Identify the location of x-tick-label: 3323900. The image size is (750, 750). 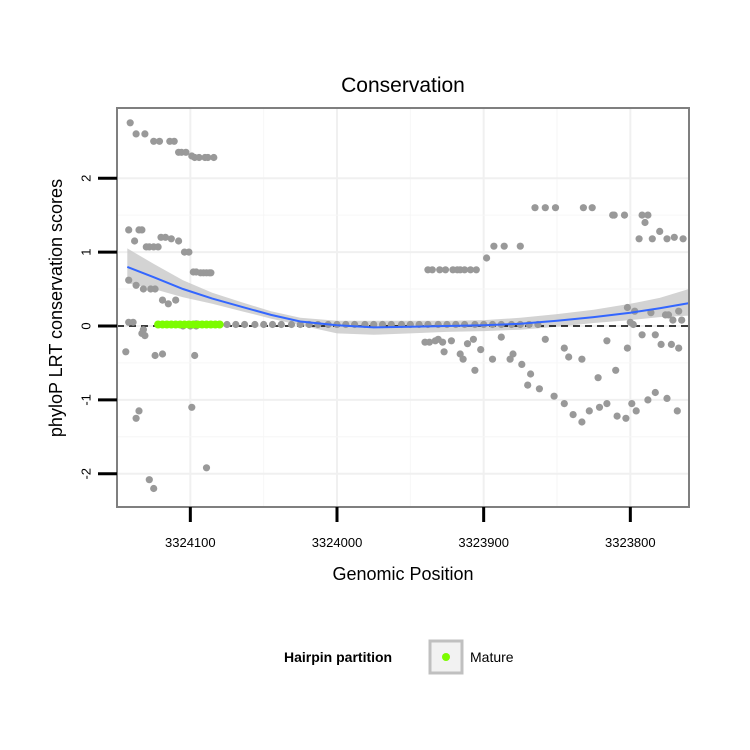
(483, 542).